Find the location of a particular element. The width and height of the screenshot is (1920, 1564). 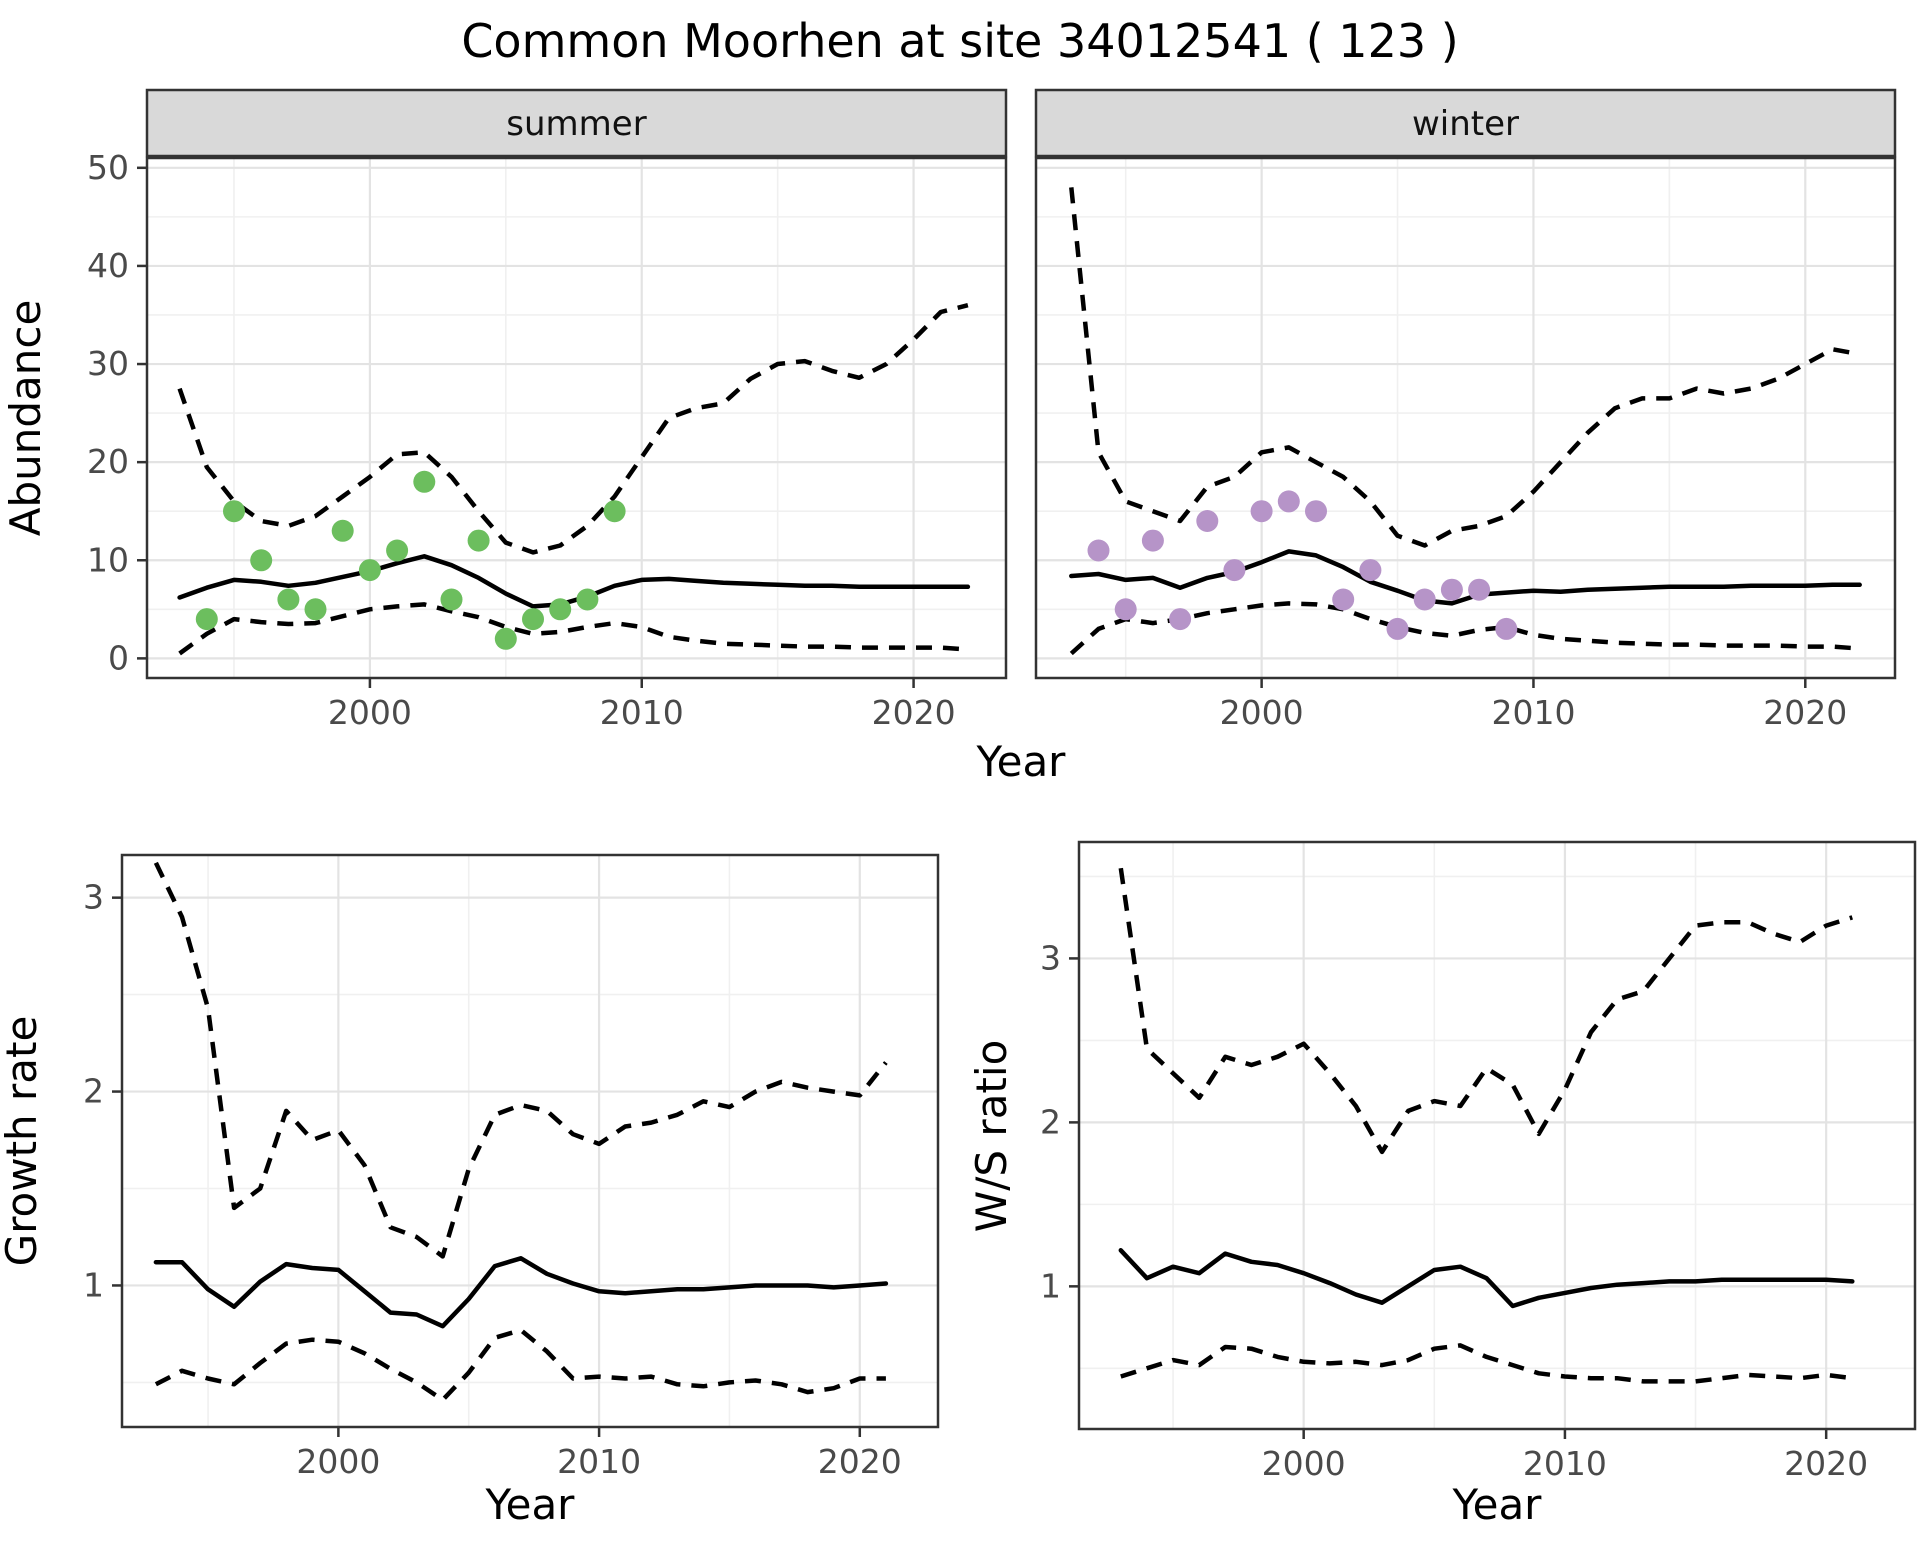

top-year-axis-label: Year is located at coordinates (1021, 761).